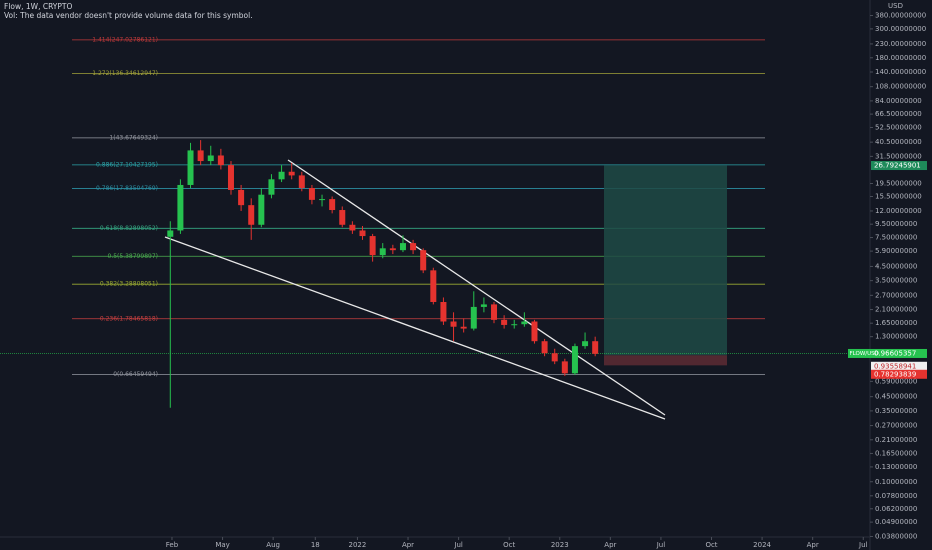 The height and width of the screenshot is (550, 932). What do you see at coordinates (896, 251) in the screenshot?
I see `y-tick-label: 5.90000000` at bounding box center [896, 251].